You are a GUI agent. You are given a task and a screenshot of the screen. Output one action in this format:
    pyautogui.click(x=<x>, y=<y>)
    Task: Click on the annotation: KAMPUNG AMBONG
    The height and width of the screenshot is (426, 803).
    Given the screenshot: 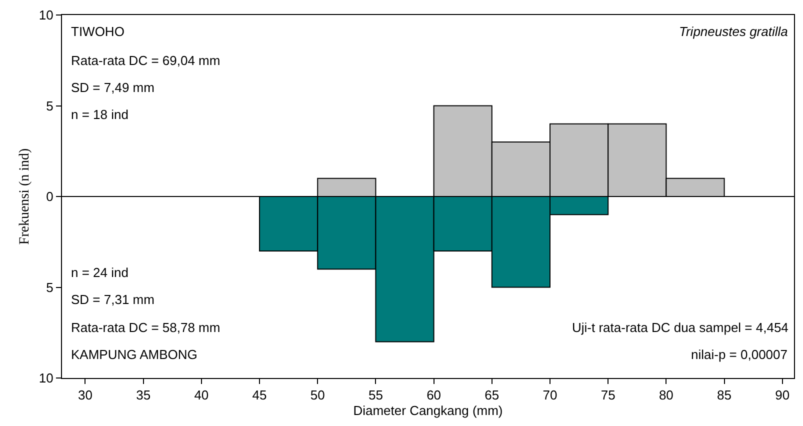 What is the action you would take?
    pyautogui.click(x=134, y=354)
    